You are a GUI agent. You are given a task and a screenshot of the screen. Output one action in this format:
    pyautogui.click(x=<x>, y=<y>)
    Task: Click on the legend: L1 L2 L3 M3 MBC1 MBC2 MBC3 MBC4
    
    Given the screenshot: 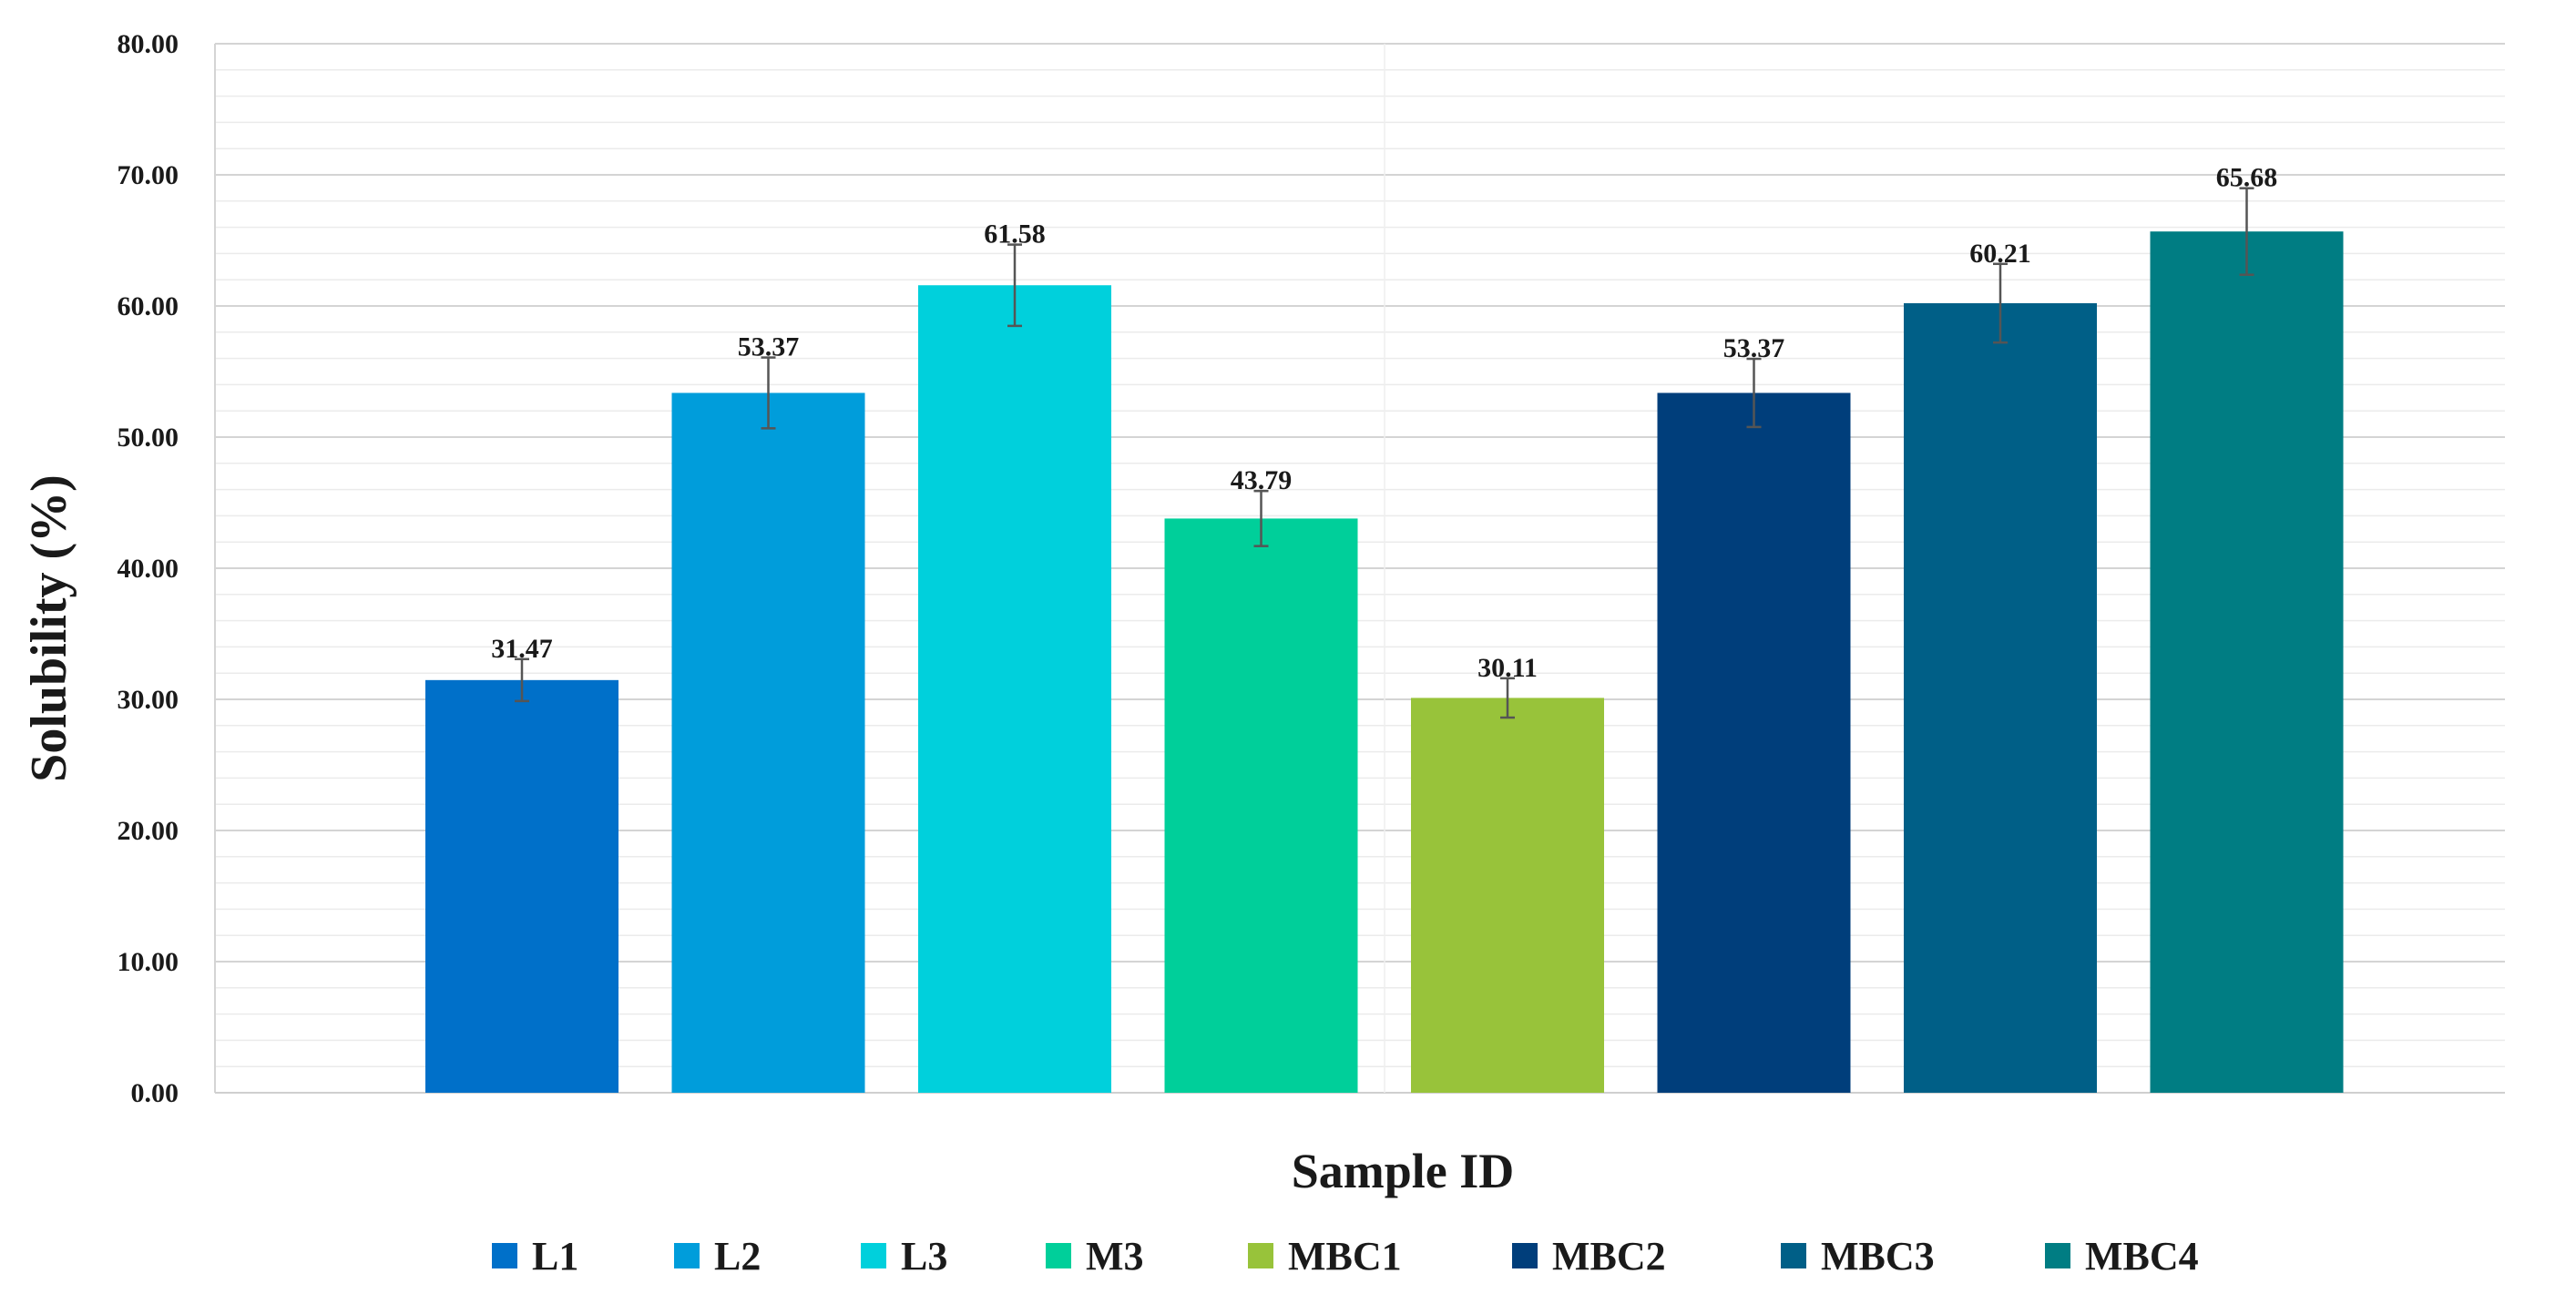 What is the action you would take?
    pyautogui.click(x=1345, y=1257)
    